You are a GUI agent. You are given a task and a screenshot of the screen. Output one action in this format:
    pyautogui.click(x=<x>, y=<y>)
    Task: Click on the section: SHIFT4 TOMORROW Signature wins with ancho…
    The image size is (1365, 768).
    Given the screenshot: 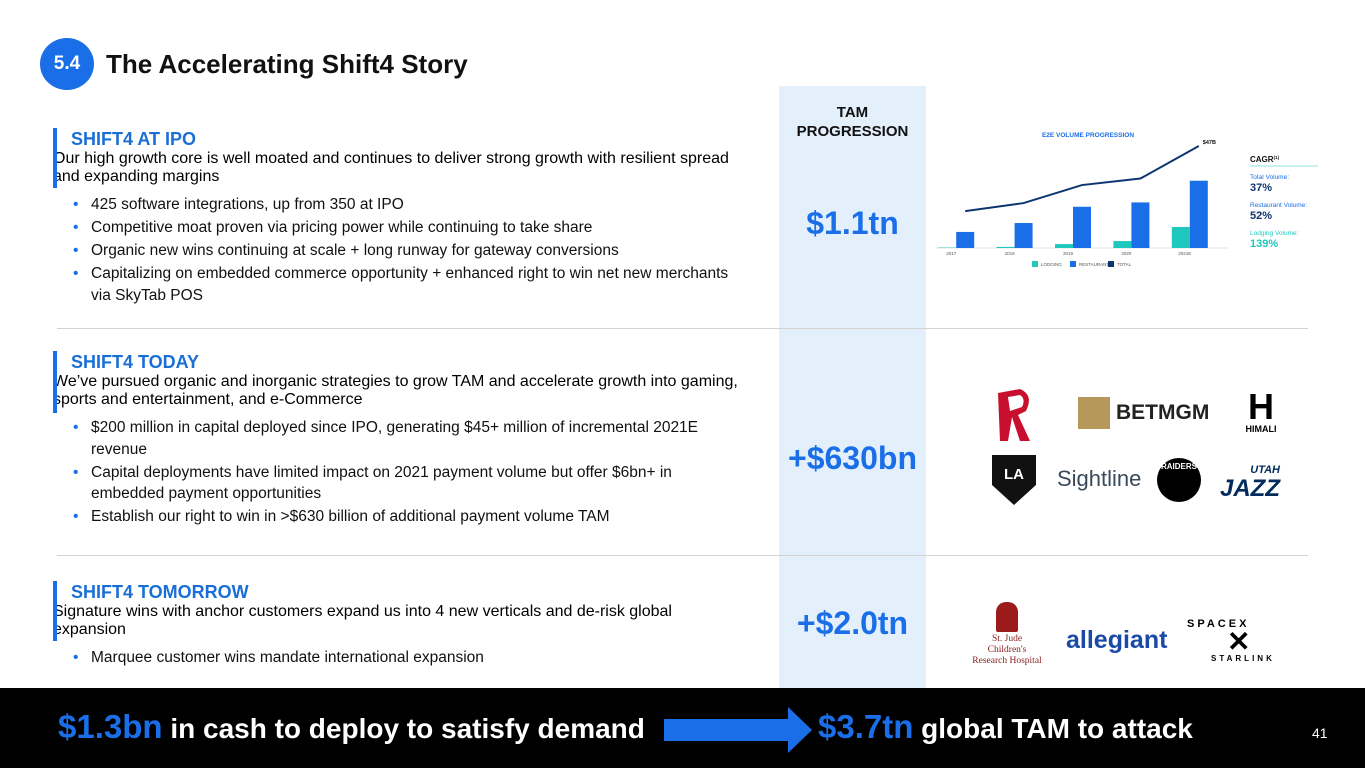 What is the action you would take?
    pyautogui.click(x=398, y=625)
    